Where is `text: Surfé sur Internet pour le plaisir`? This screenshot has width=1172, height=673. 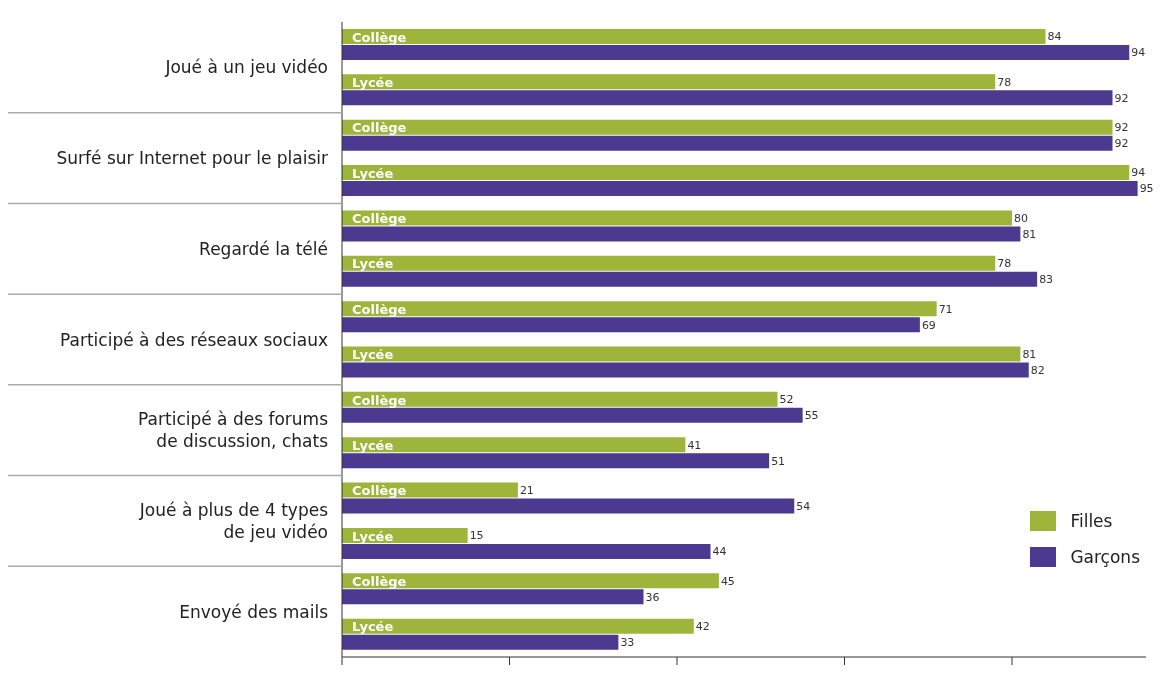
text: Surfé sur Internet pour le plaisir is located at coordinates (192, 158).